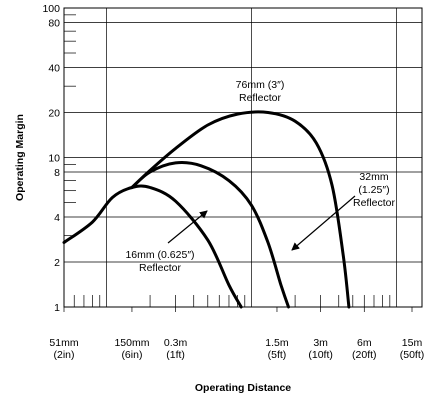  I want to click on y-axis-title: Operating Margin, so click(20, 157).